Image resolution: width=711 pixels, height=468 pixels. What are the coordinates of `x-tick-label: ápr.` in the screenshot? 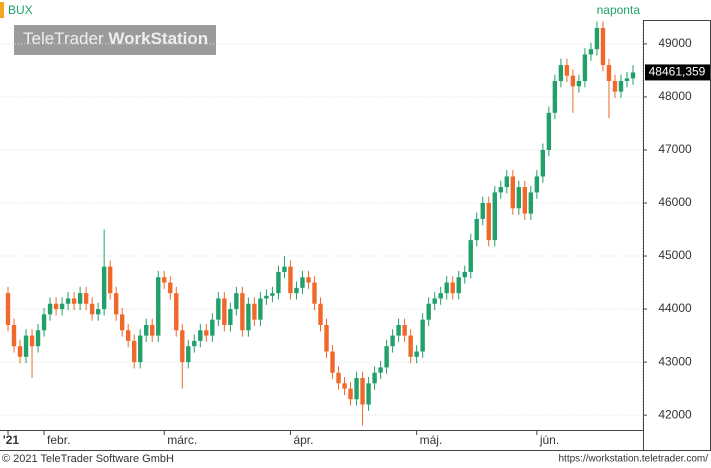 It's located at (303, 440).